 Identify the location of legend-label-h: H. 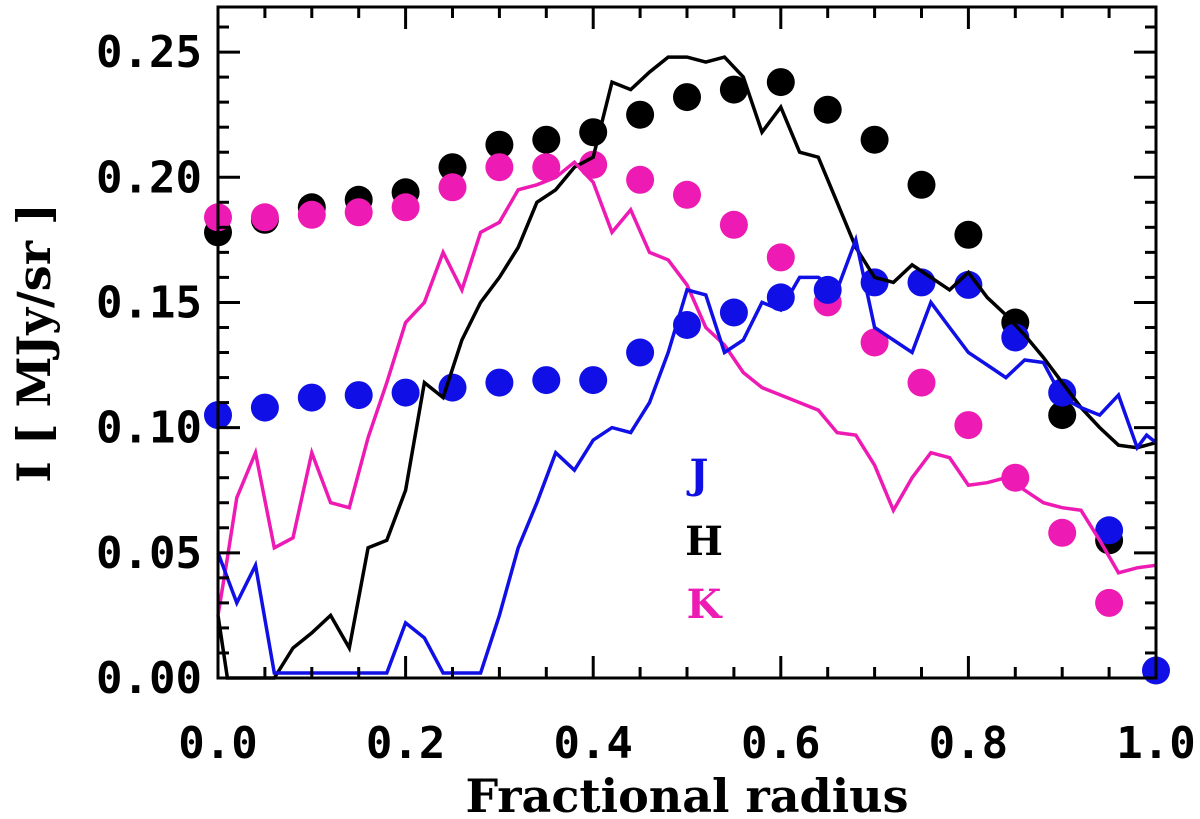
(704, 541).